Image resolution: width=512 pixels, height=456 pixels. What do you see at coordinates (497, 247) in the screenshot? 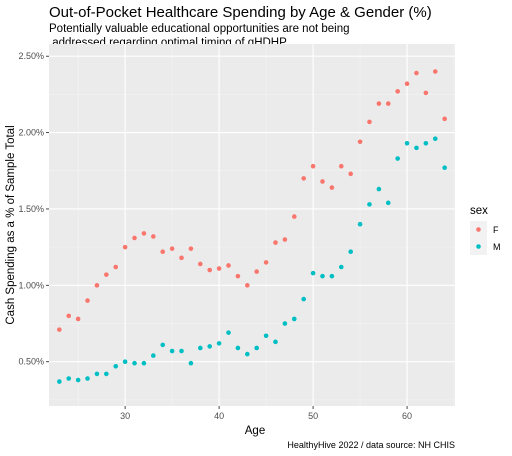
I see `legend-label-m: M` at bounding box center [497, 247].